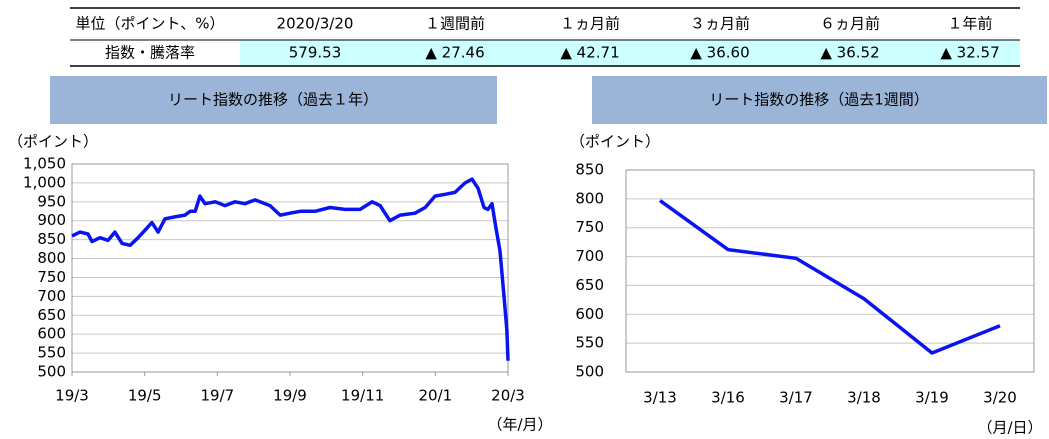 The width and height of the screenshot is (1049, 439). What do you see at coordinates (969, 53) in the screenshot?
I see `table-cell: ▲ 32.57` at bounding box center [969, 53].